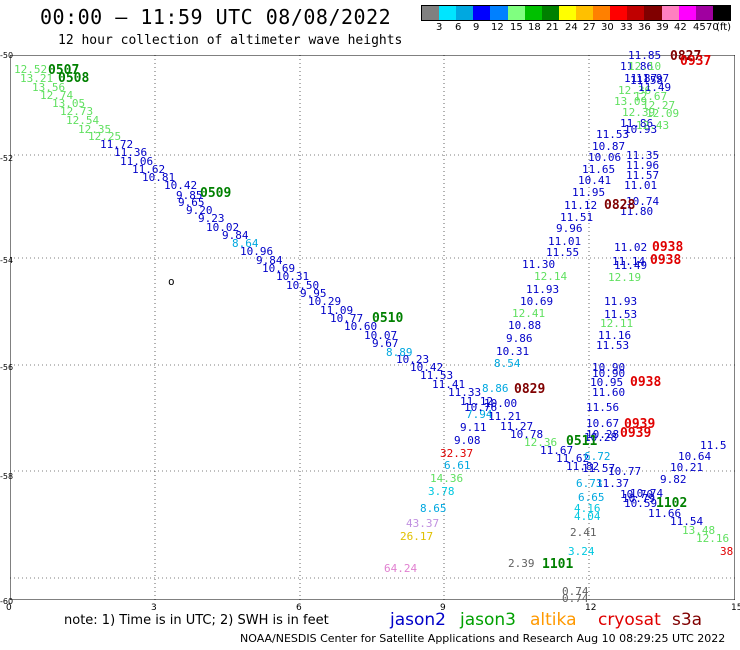 The image size is (740, 650). Describe the element at coordinates (361, 326) in the screenshot. I see `swh-value: 10.60` at that location.